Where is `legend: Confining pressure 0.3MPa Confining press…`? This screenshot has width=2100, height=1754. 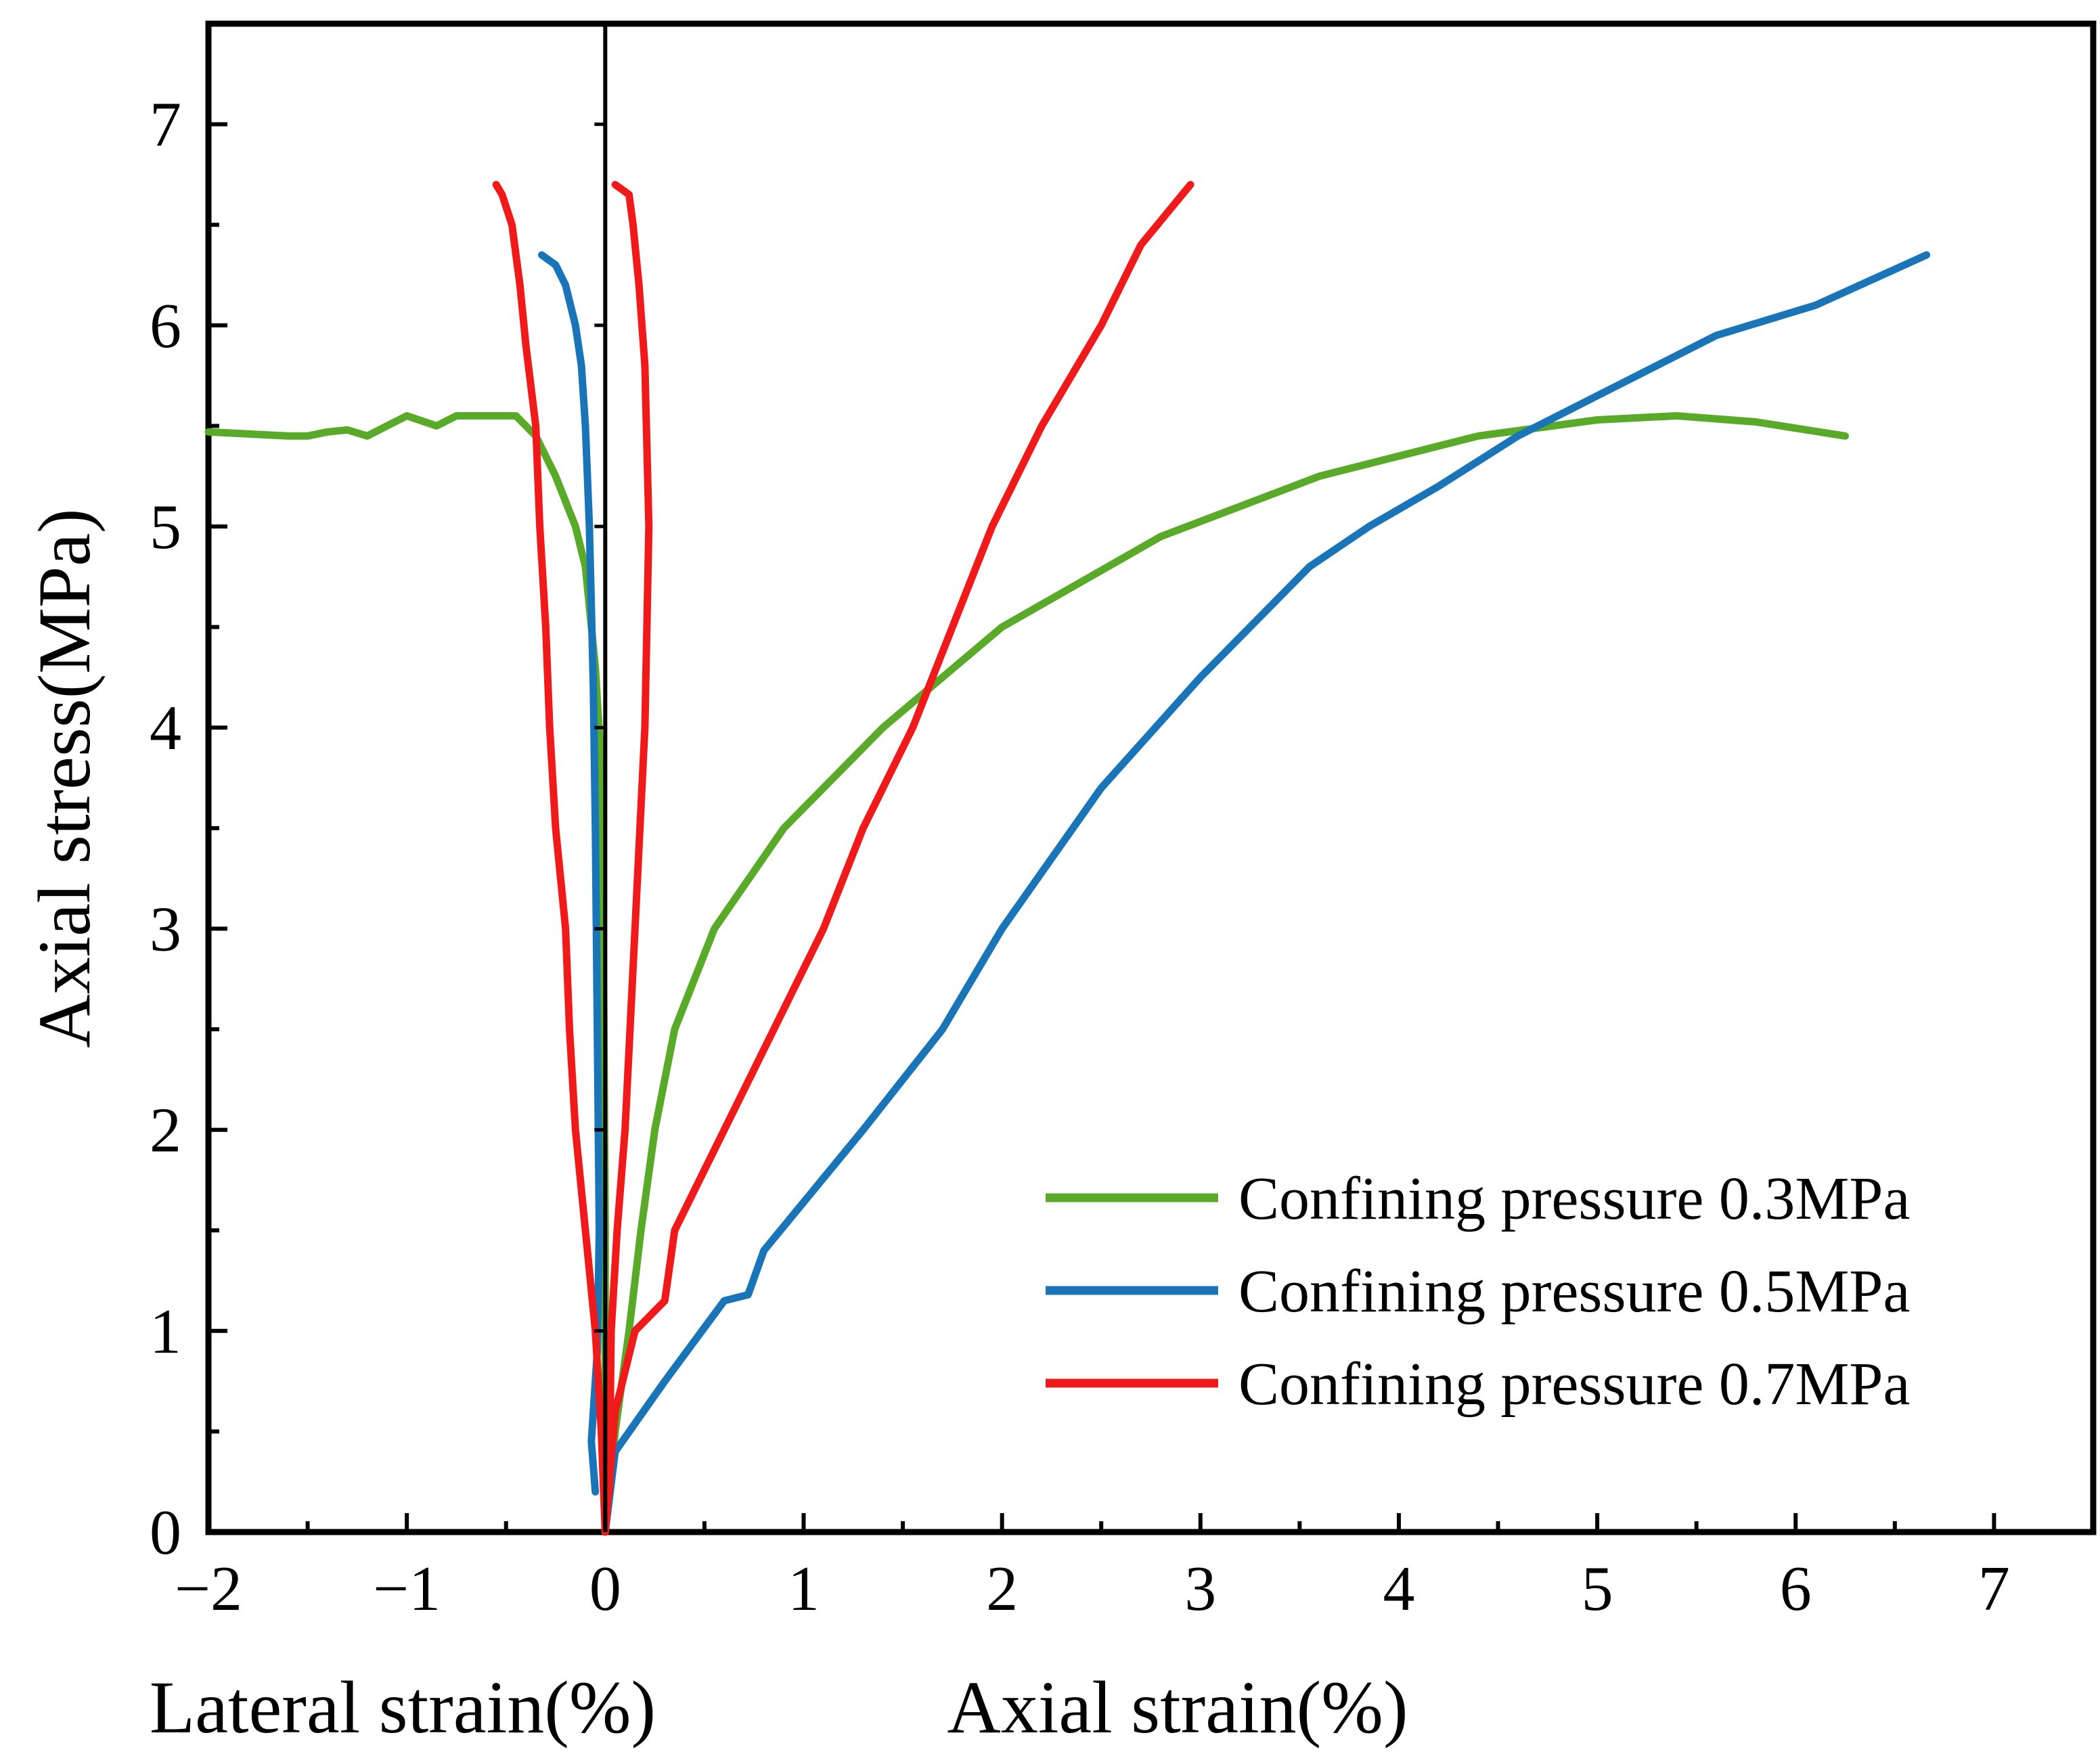 legend: Confining pressure 0.3MPa Confining press… is located at coordinates (1478, 1291).